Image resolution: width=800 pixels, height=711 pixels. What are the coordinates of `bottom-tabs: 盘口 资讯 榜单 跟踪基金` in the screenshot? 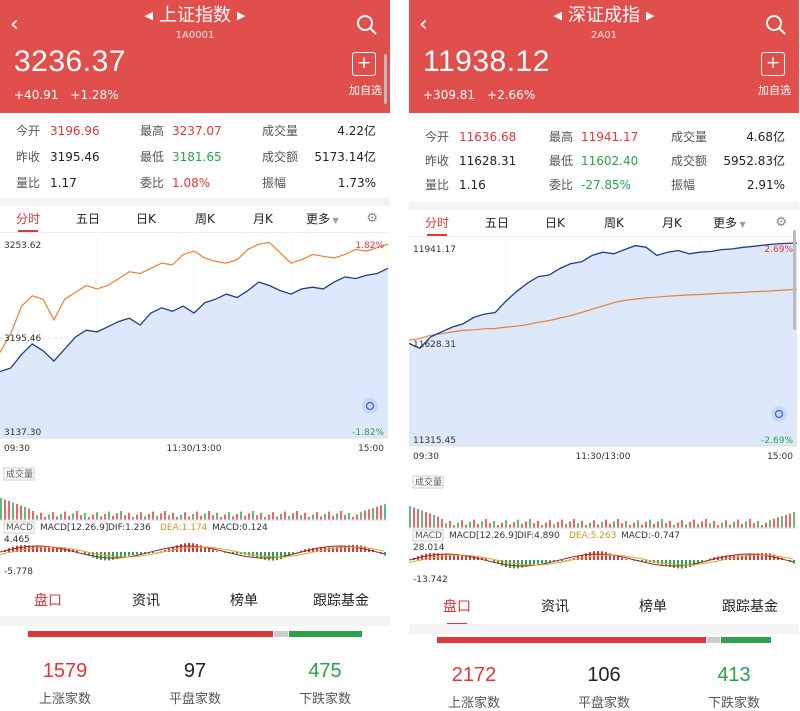 It's located at (604, 606).